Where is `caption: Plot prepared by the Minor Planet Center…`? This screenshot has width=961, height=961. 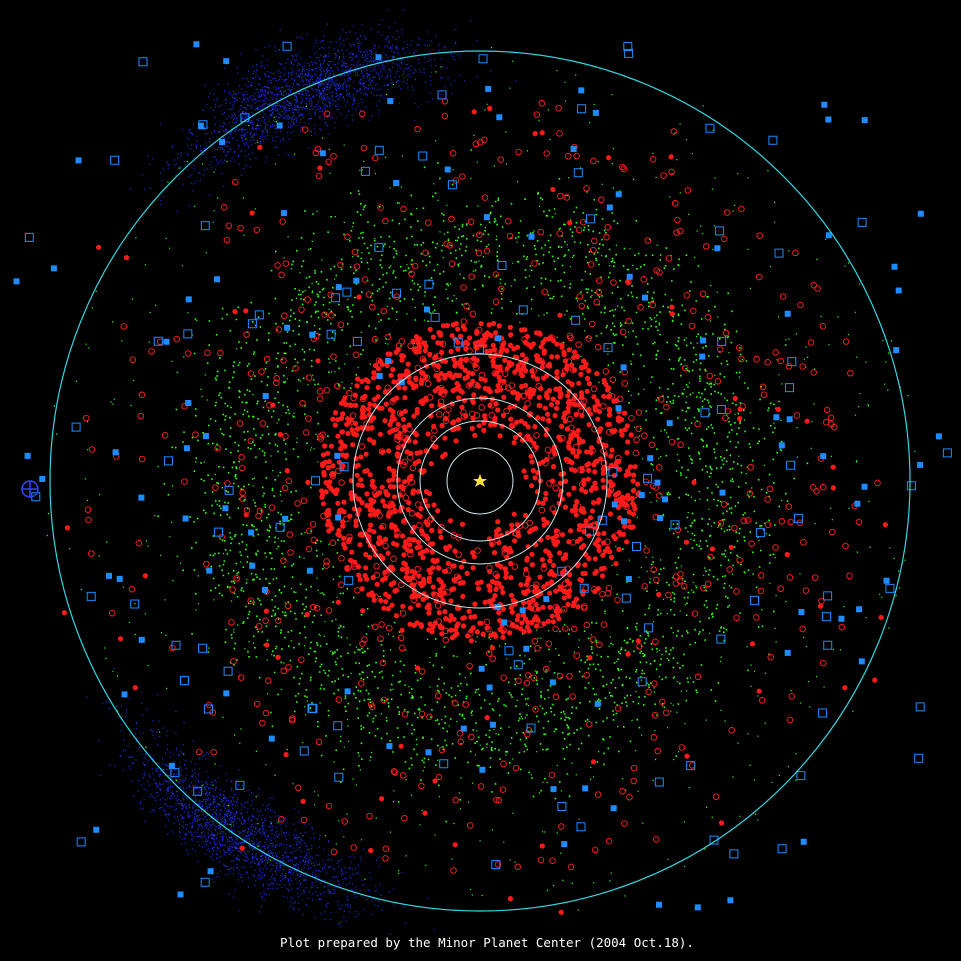 caption: Plot prepared by the Minor Planet Center… is located at coordinates (487, 942).